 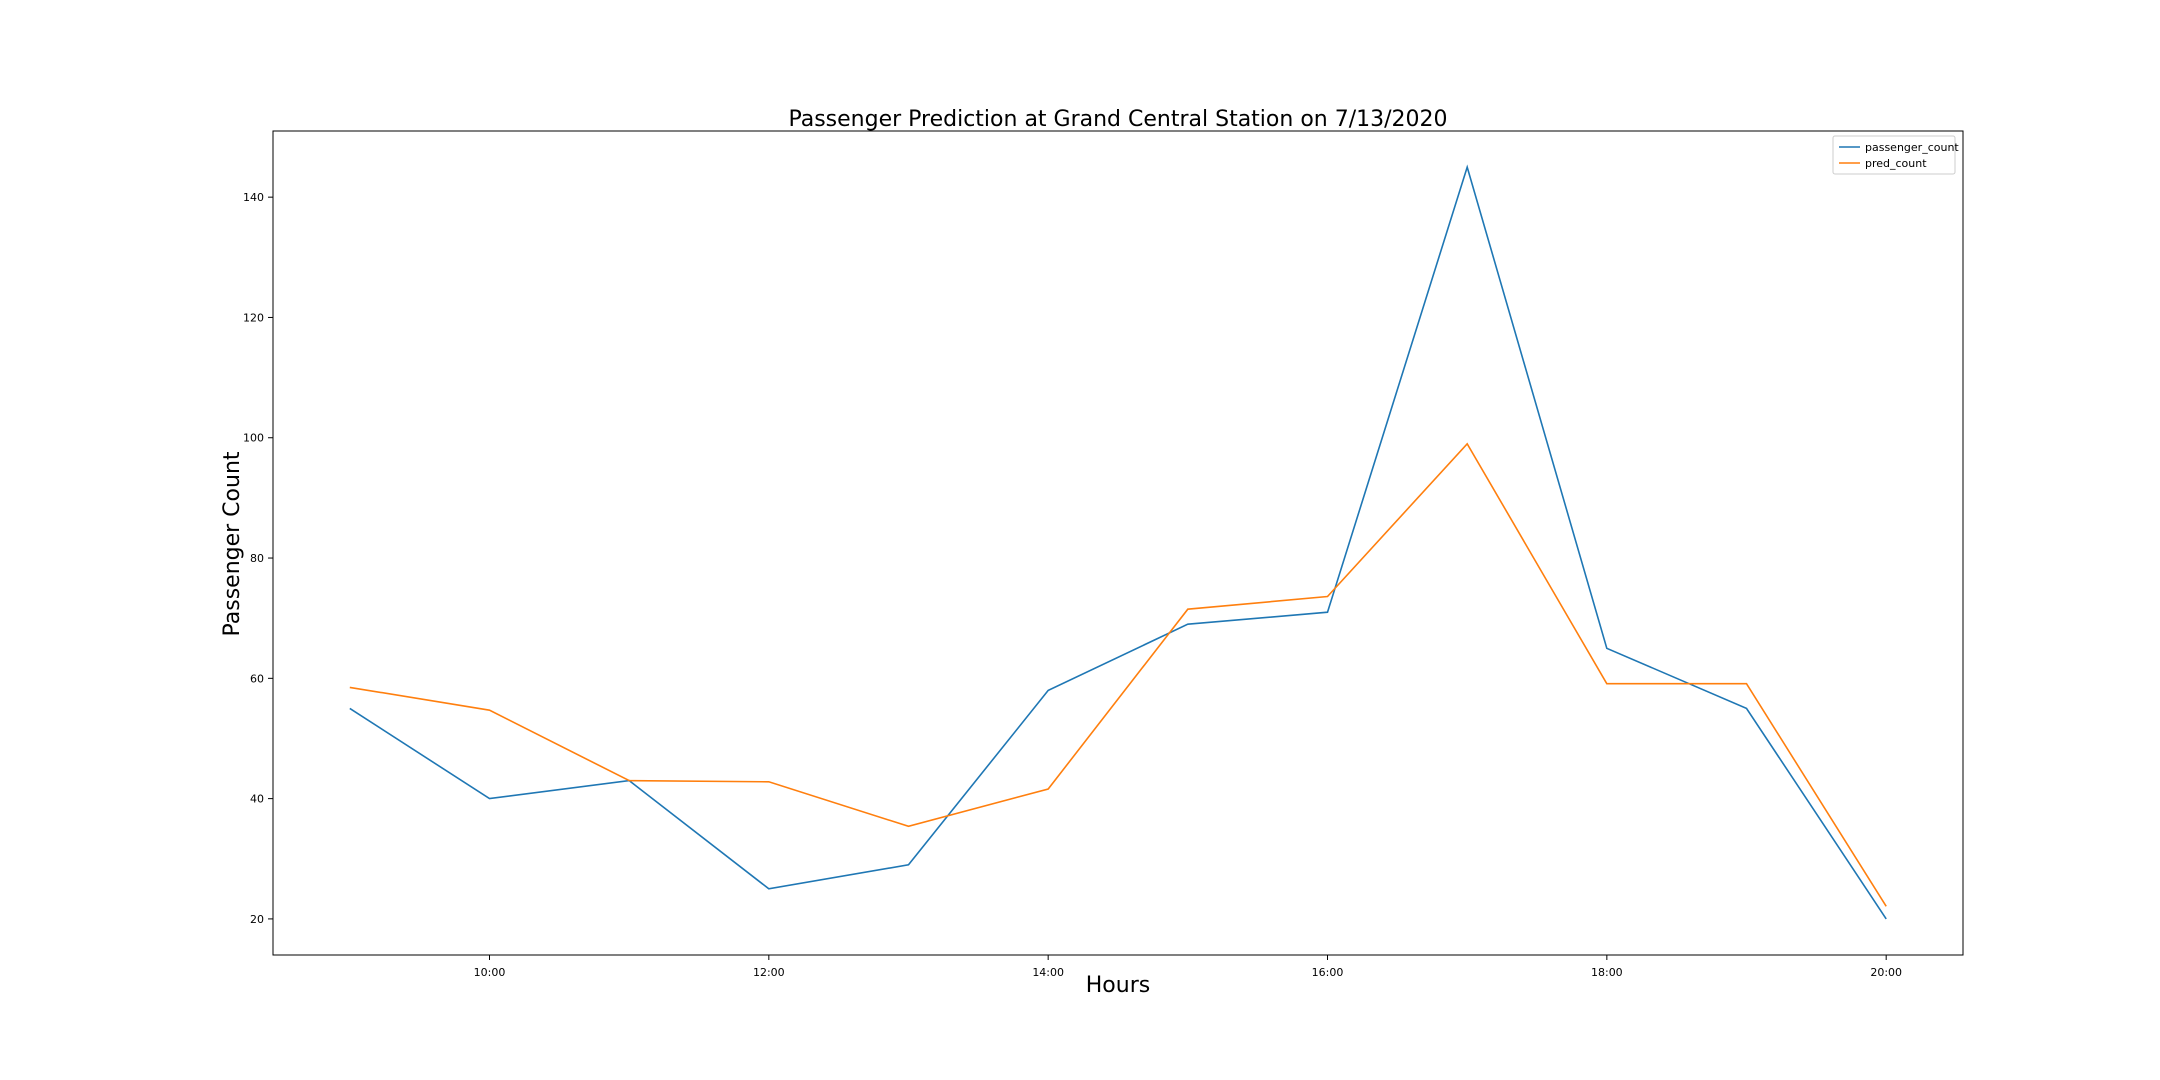 I want to click on legend: passenger_count pred_count, so click(x=1895, y=155).